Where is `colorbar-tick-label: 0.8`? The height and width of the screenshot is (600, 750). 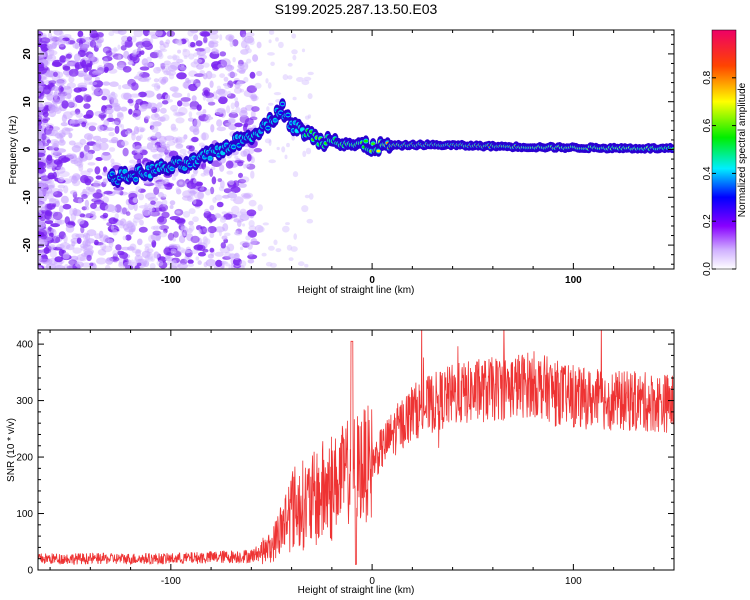 colorbar-tick-label: 0.8 is located at coordinates (707, 77).